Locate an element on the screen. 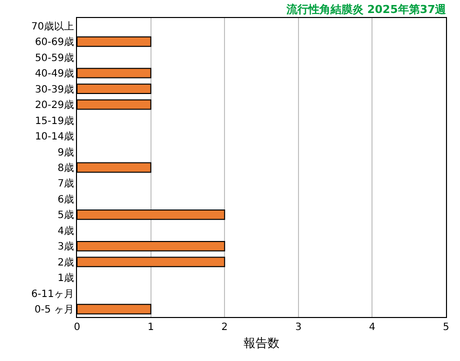 This screenshot has width=460, height=361. x-tick-label: 0 is located at coordinates (77, 327).